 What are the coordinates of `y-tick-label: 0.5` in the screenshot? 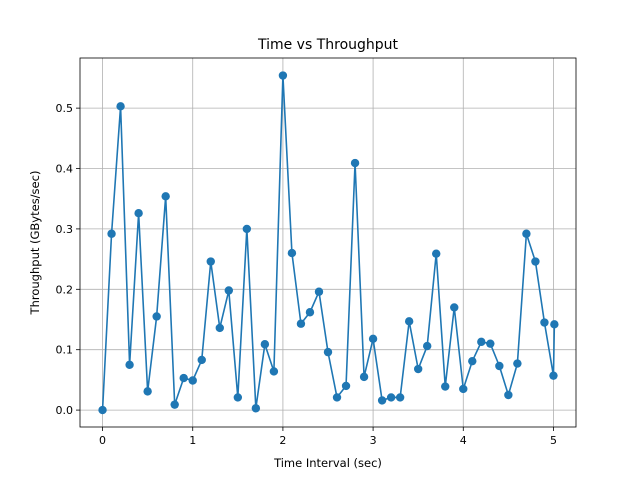 It's located at (65, 108).